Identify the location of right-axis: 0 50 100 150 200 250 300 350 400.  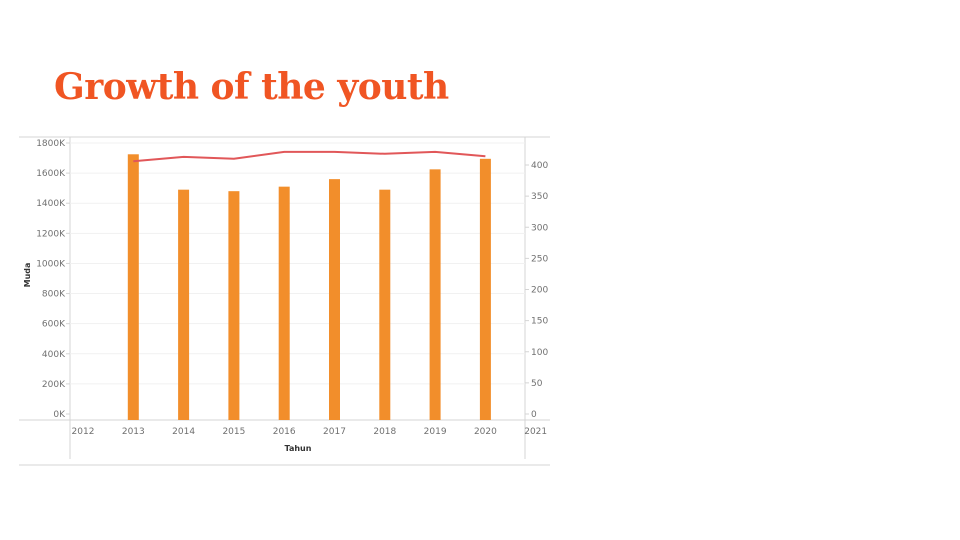
(536, 290).